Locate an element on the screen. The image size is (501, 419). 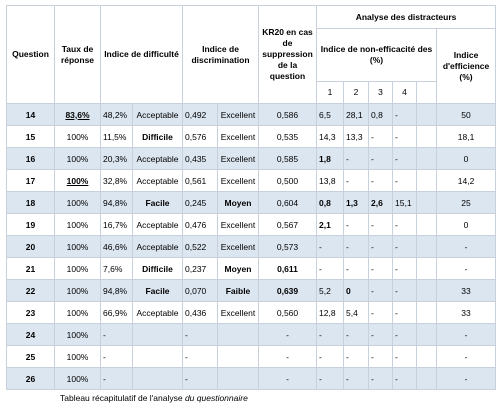
table-cell: 0,436 is located at coordinates (200, 312).